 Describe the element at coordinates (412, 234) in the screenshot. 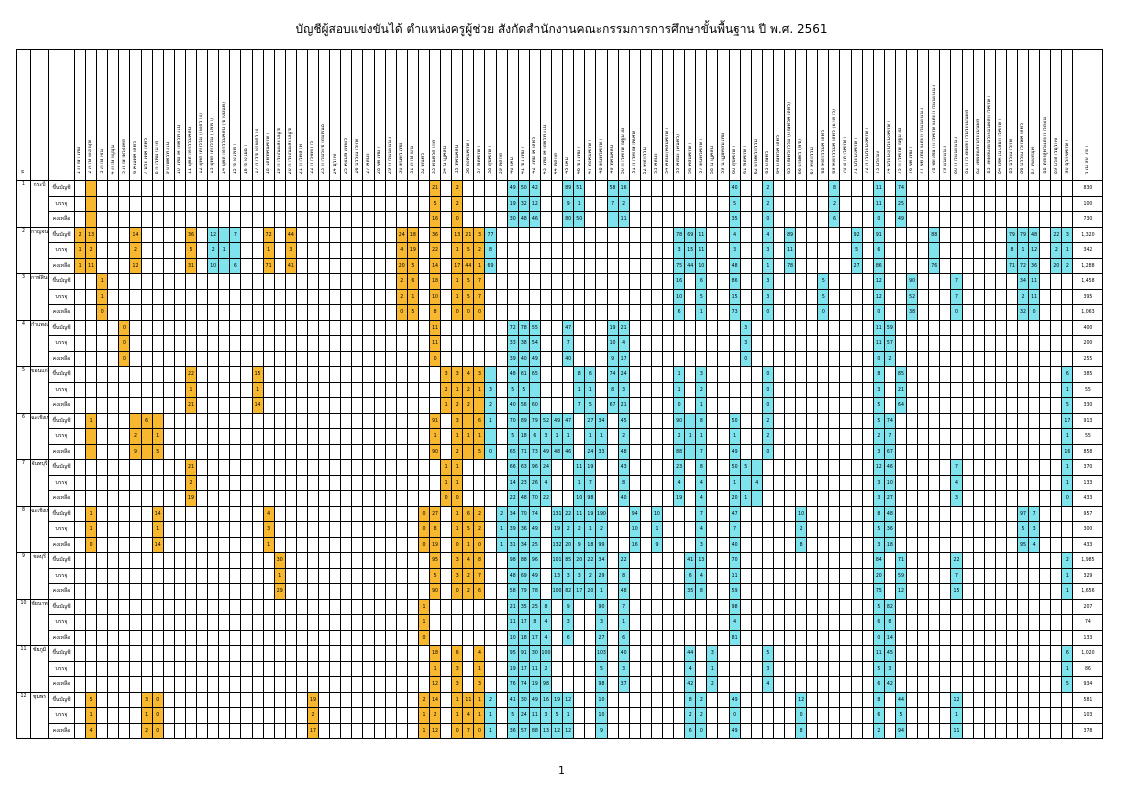

I see `data-cell: 18` at that location.